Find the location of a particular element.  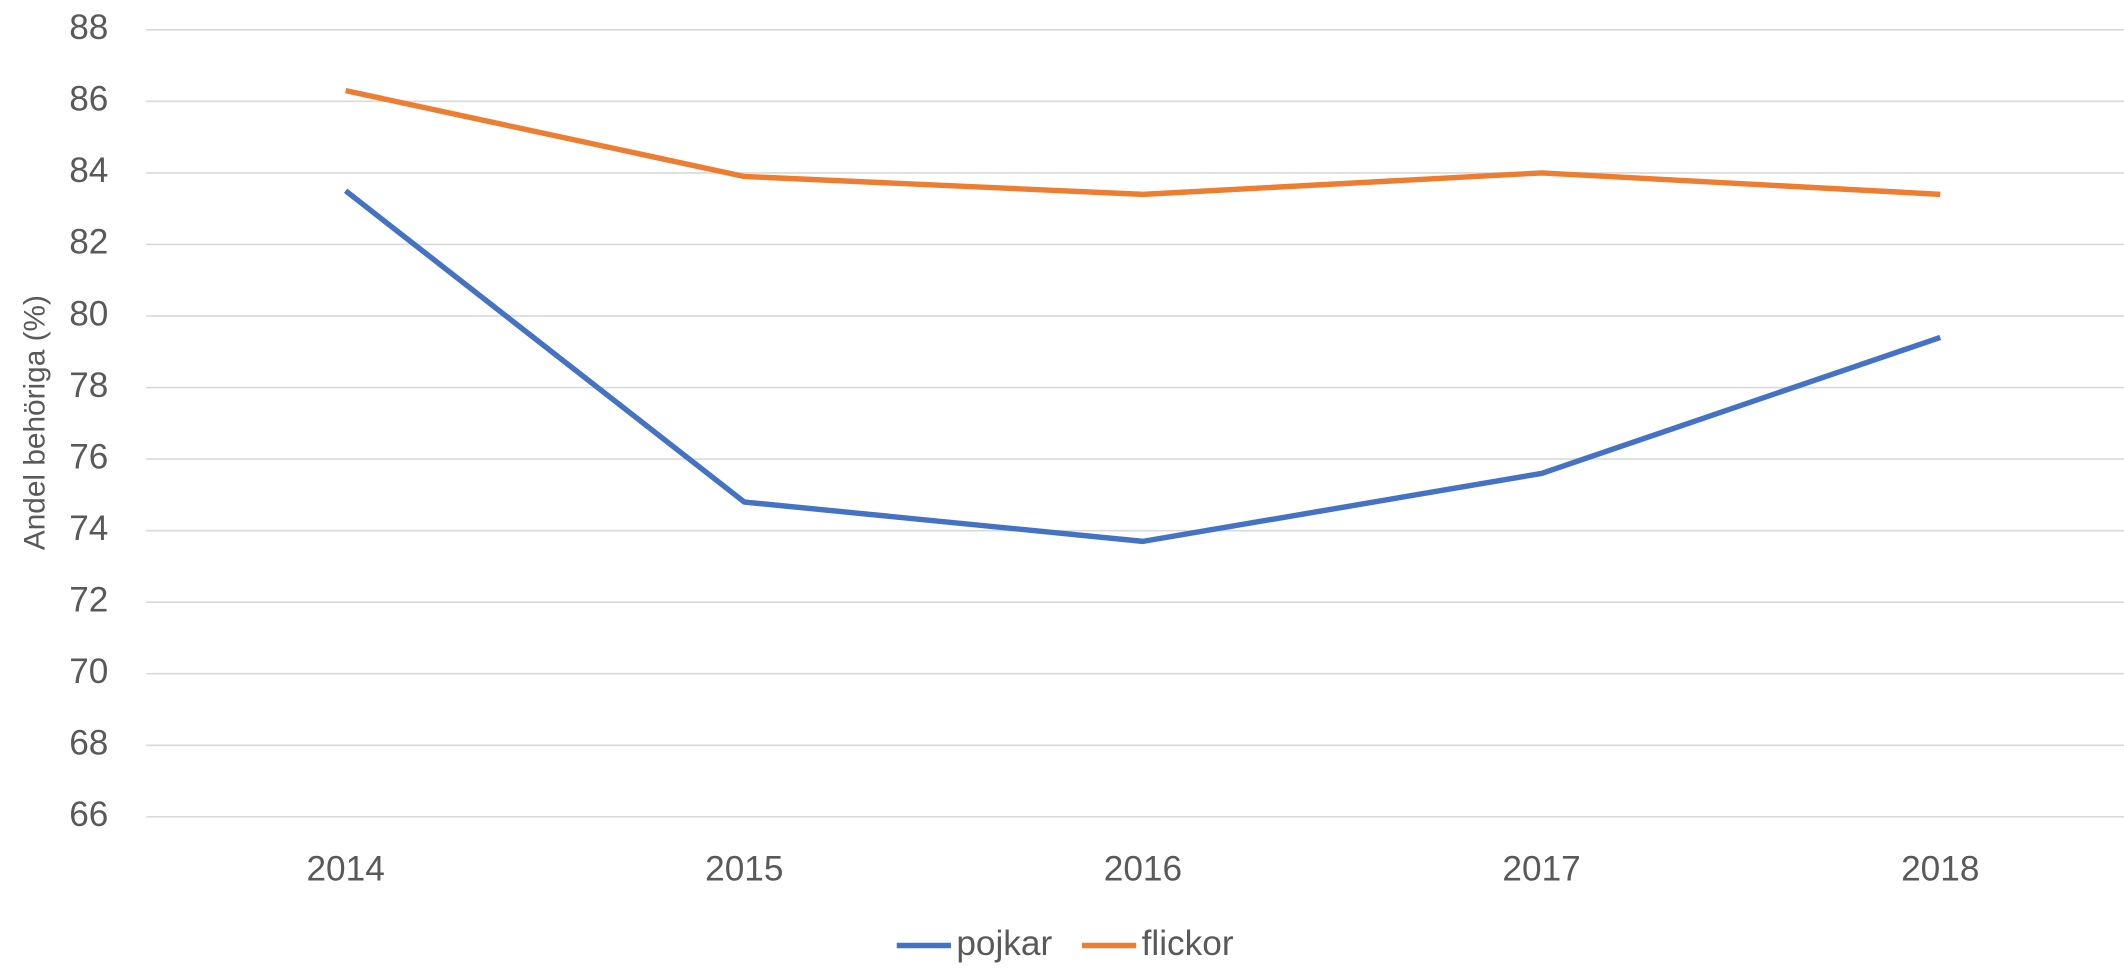

x-tick-label: 2015 is located at coordinates (744, 868).